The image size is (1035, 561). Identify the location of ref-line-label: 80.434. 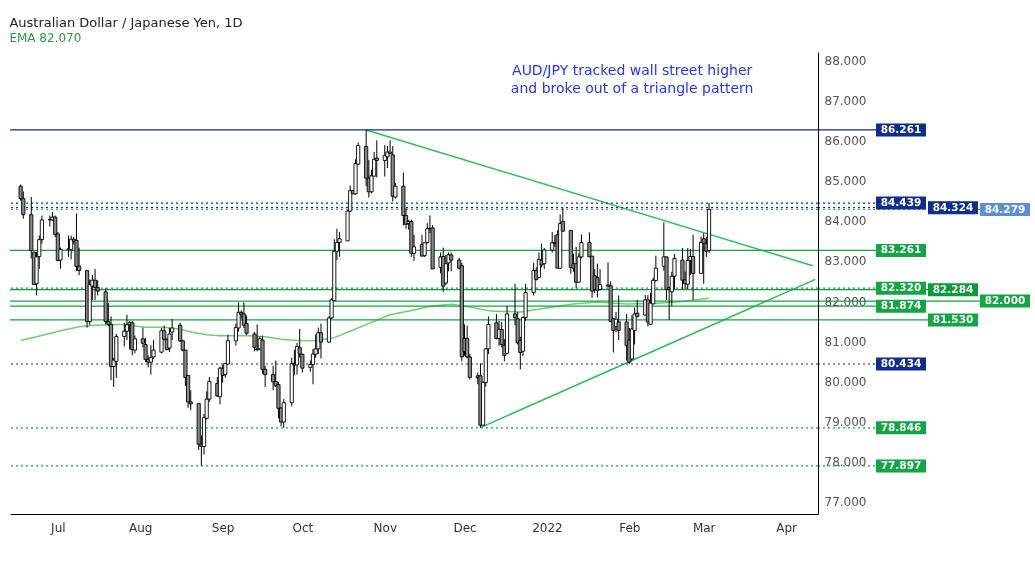
(901, 362).